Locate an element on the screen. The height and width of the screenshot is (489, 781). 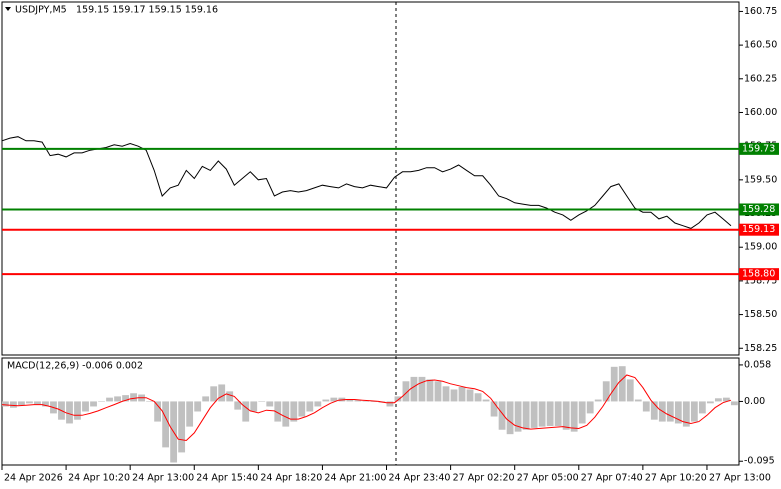
y-tick-label: 160.75 is located at coordinates (760, 11).